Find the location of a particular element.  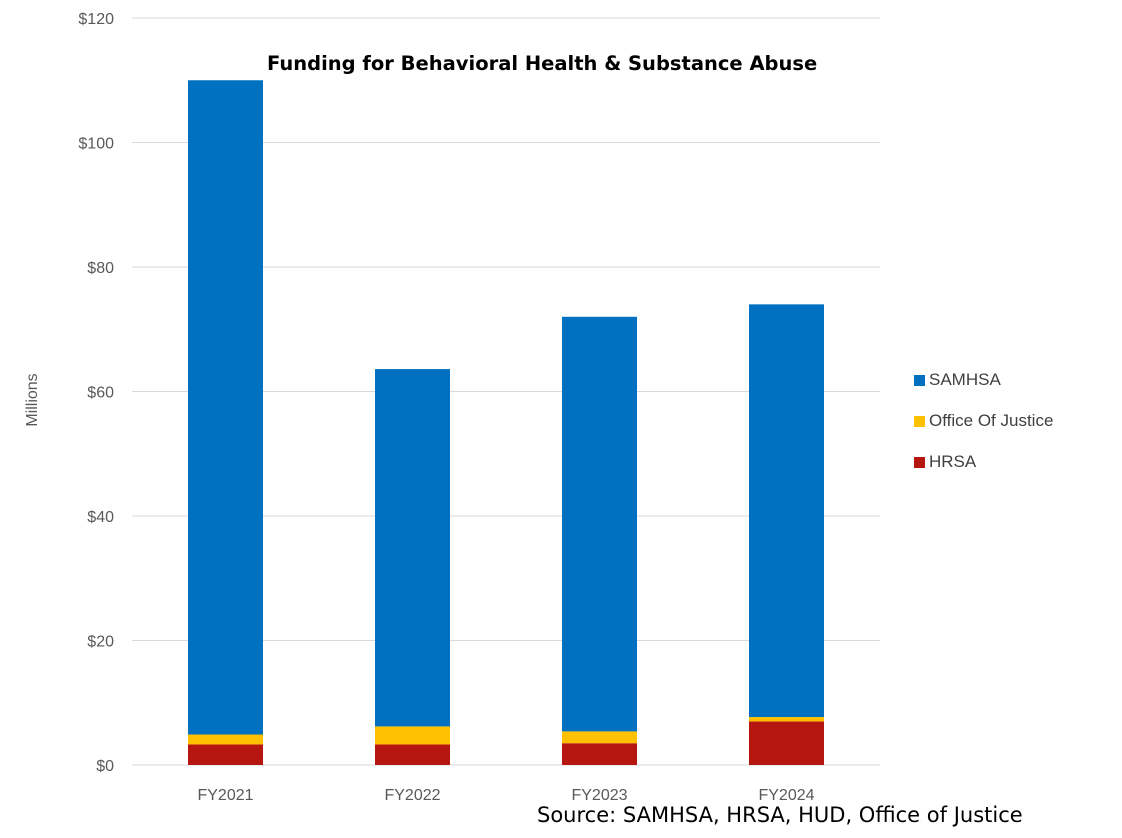

y-tick-label: $0 is located at coordinates (105, 766).